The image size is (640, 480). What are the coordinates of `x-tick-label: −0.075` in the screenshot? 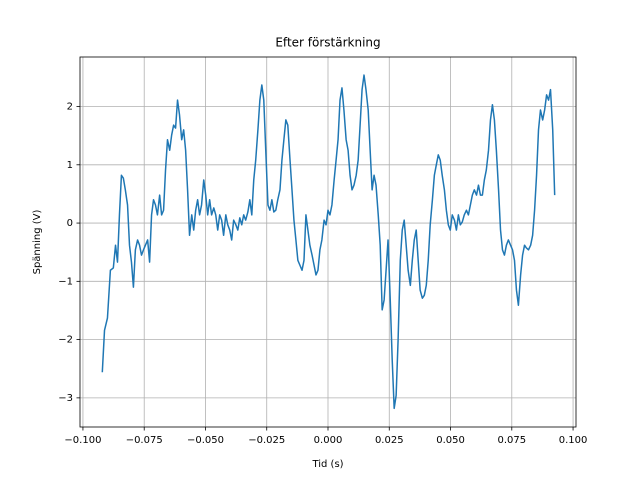 It's located at (144, 440).